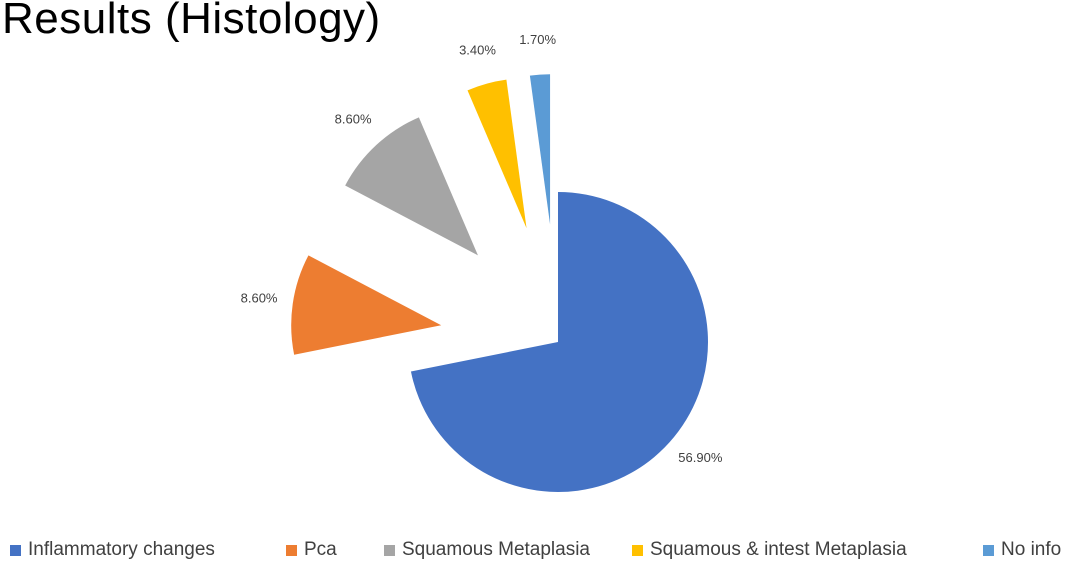 This screenshot has width=1080, height=575. Describe the element at coordinates (537, 39) in the screenshot. I see `data-label-no-info: 1.70%` at that location.